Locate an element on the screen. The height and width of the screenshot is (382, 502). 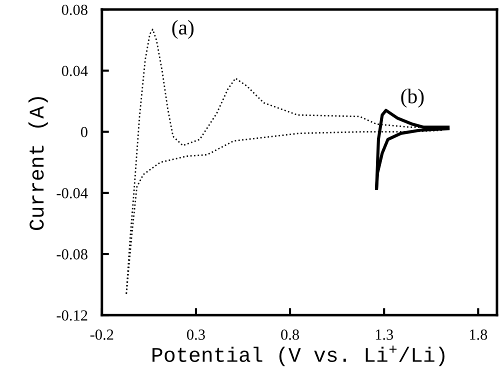
x-tick-label: 0.8 is located at coordinates (290, 334).